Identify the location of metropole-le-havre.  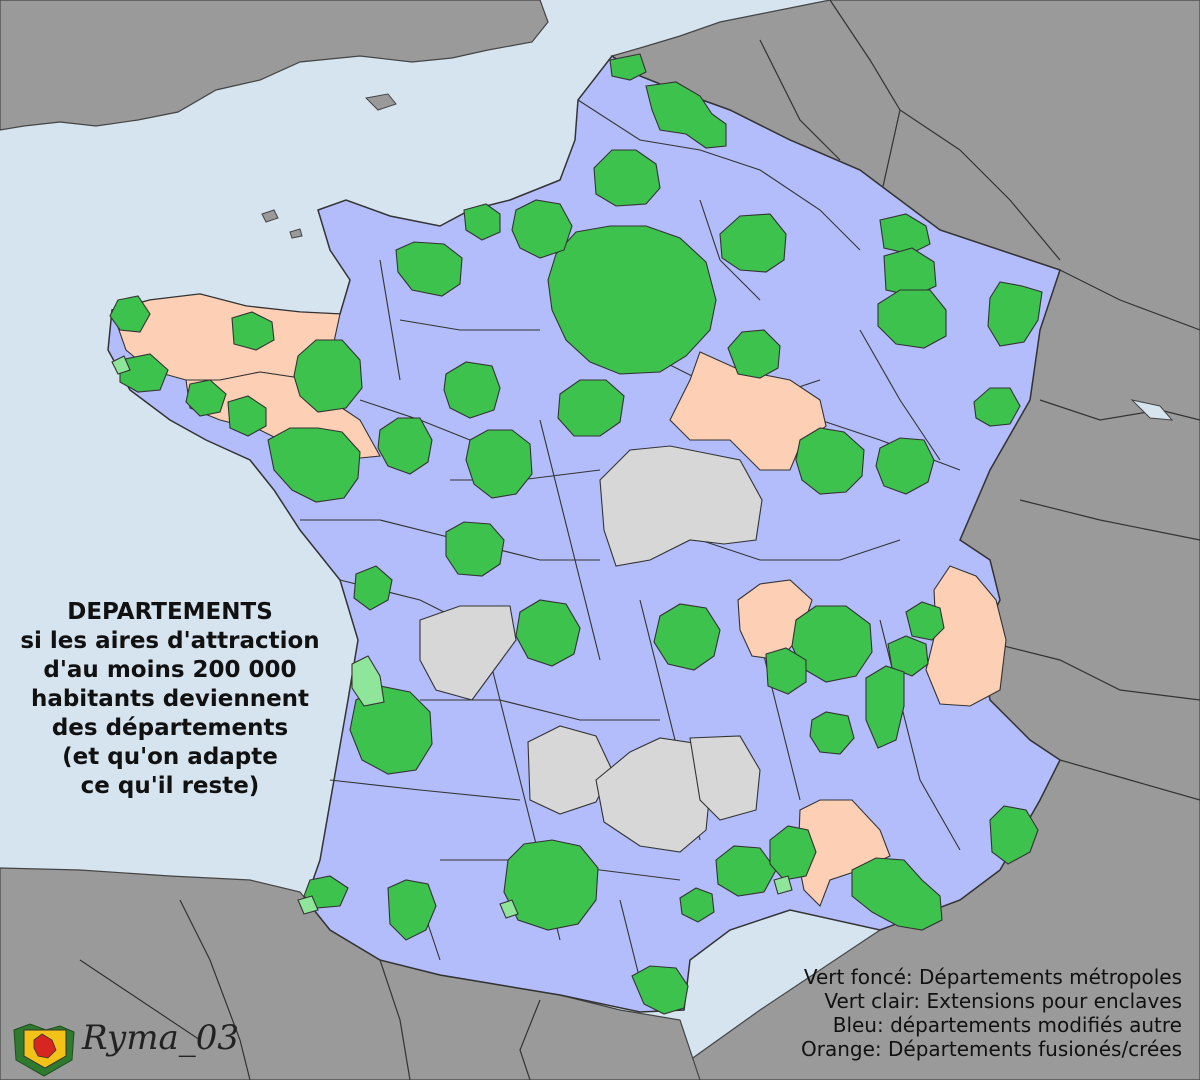
(482, 222).